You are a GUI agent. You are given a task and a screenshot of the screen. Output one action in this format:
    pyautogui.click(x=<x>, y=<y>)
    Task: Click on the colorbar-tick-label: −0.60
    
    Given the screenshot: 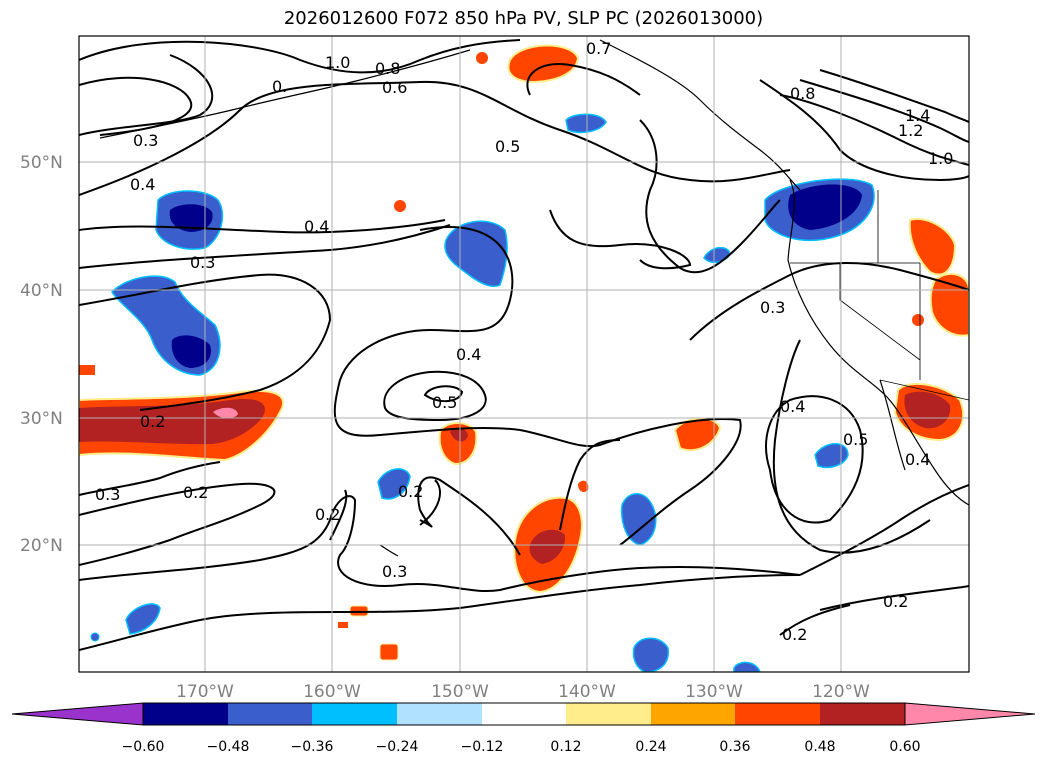 What is the action you would take?
    pyautogui.click(x=143, y=747)
    